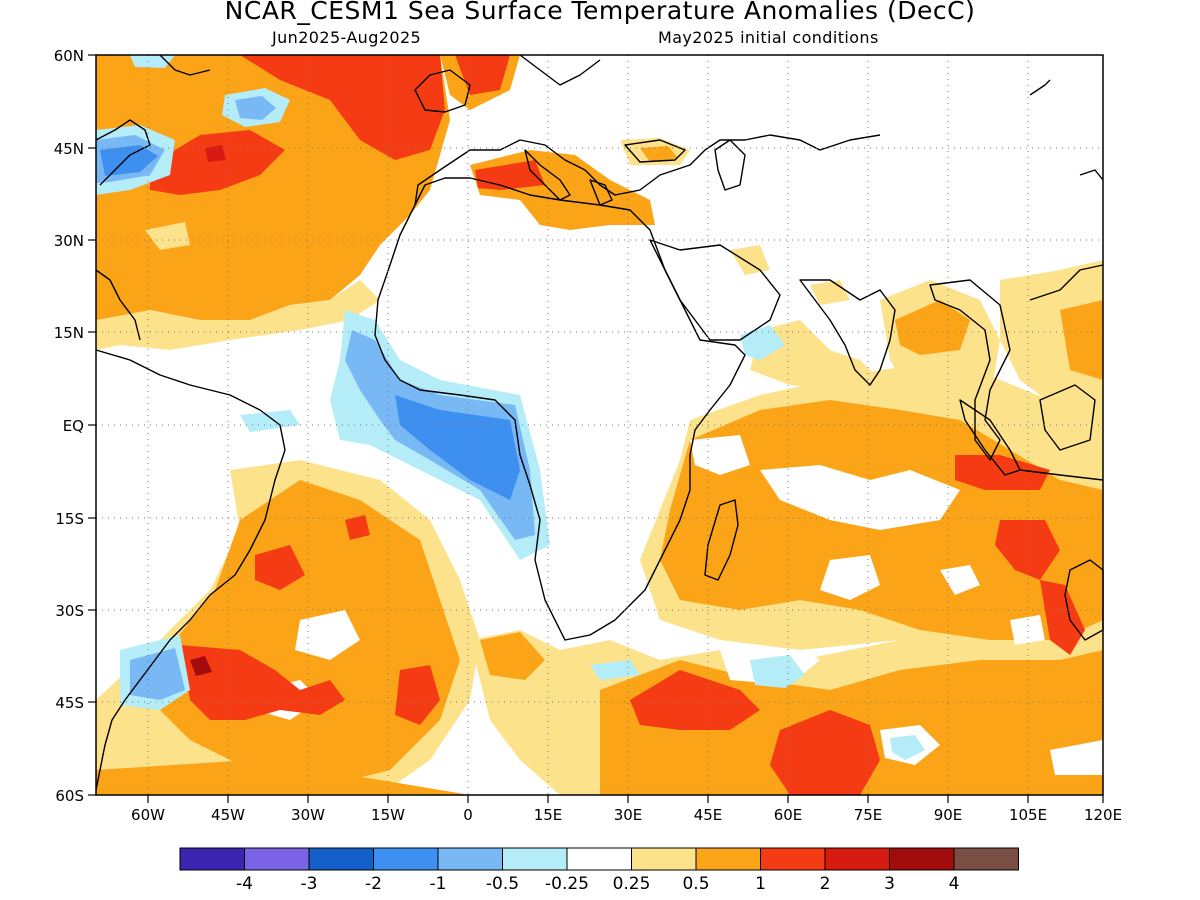 Image resolution: width=1200 pixels, height=900 pixels. I want to click on lat-label: 30N, so click(69, 241).